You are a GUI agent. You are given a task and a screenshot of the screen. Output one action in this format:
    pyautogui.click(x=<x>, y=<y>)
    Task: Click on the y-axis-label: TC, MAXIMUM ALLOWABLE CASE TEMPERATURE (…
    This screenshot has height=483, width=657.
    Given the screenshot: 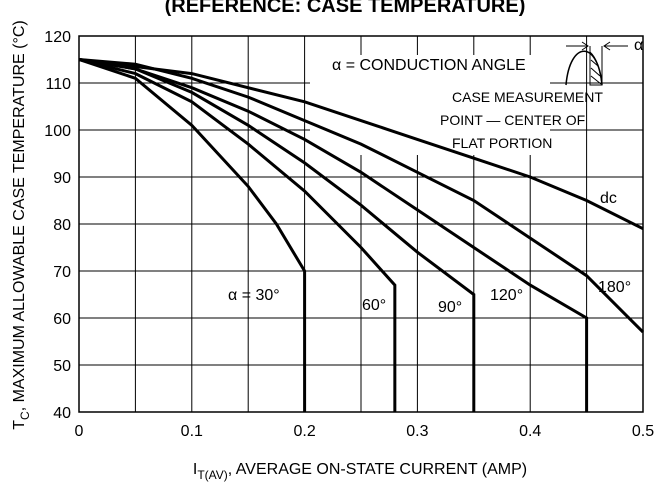 What is the action you would take?
    pyautogui.click(x=21, y=225)
    